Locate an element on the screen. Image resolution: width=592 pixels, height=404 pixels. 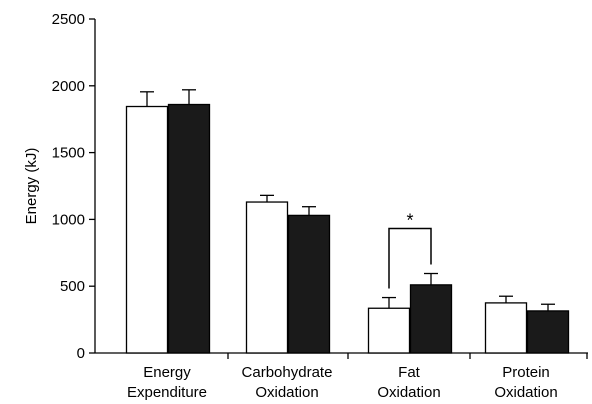
y-tick-label-2000: 2000 is located at coordinates (68, 86).